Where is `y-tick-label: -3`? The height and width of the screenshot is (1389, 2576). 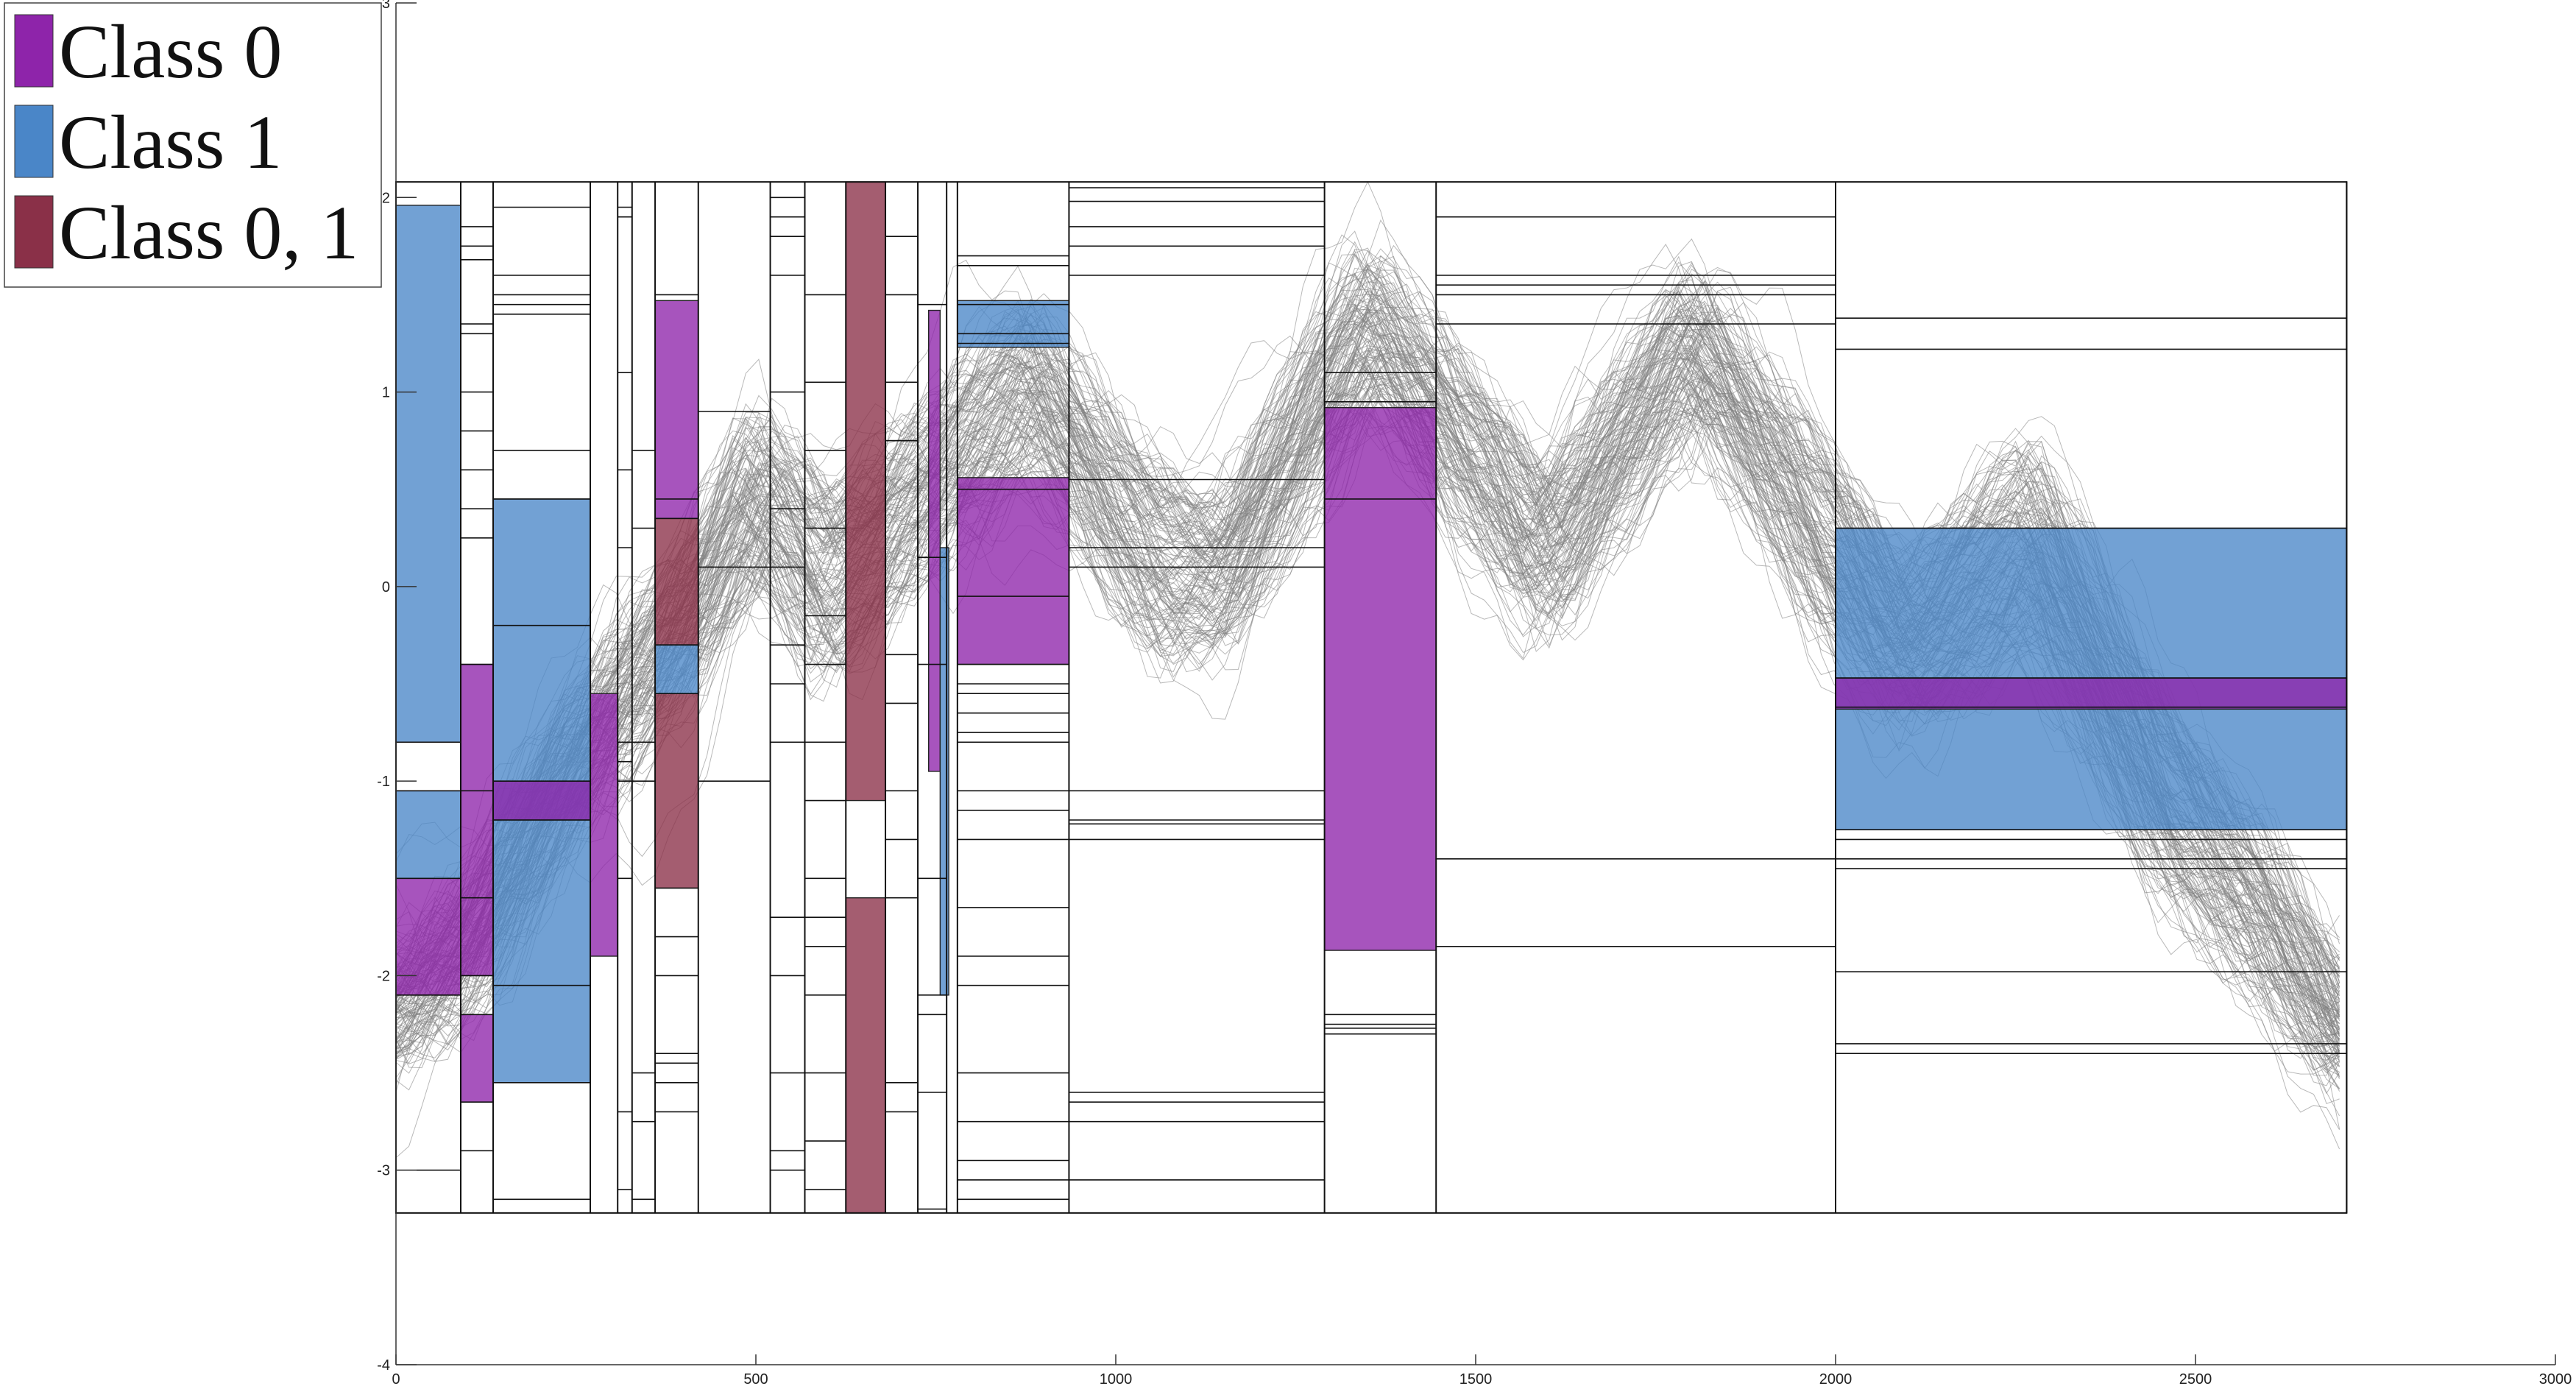
y-tick-label: -3 is located at coordinates (383, 1171).